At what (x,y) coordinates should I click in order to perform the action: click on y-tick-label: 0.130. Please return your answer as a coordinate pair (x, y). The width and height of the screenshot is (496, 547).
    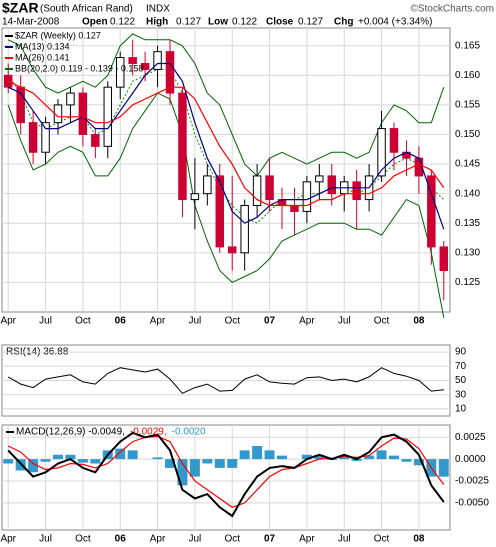
    Looking at the image, I should click on (467, 252).